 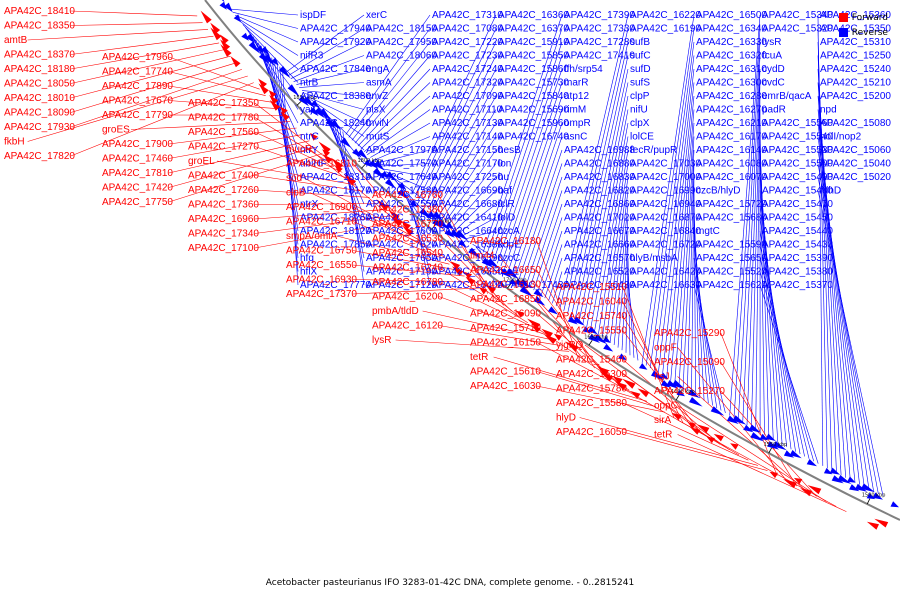 What do you see at coordinates (731, 218) in the screenshot?
I see `reverse-gene-label: APA42C_15680` at bounding box center [731, 218].